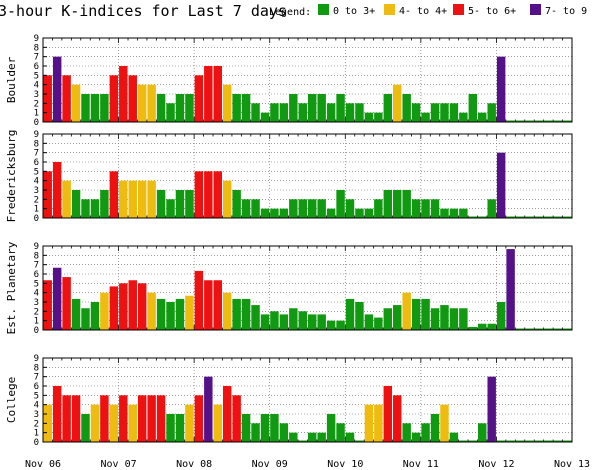 This screenshot has width=600, height=470. I want to click on x-tick-label: Nov 06, so click(43, 464).